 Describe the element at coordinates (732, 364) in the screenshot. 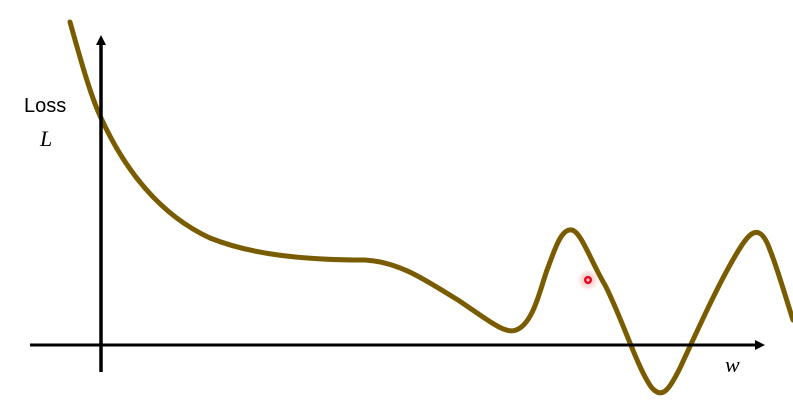

I see `x-axis-symbol: w` at that location.